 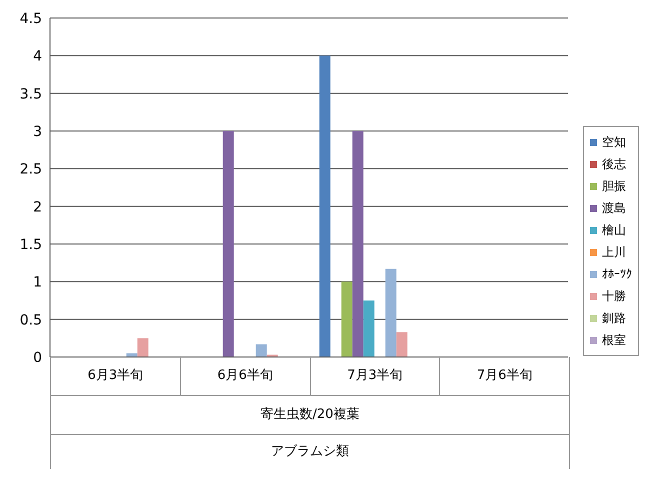 What do you see at coordinates (37, 56) in the screenshot?
I see `y-tick-label: 4` at bounding box center [37, 56].